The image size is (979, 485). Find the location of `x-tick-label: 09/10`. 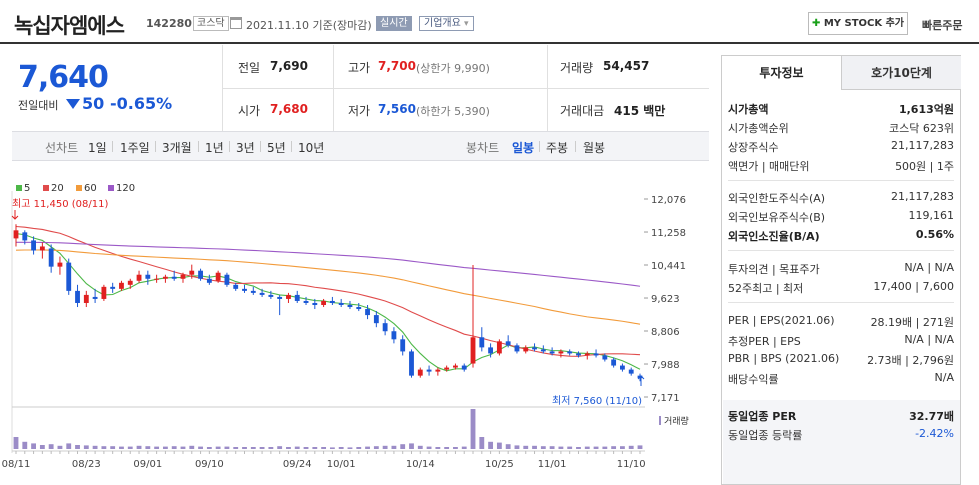

x-tick-label: 09/10 is located at coordinates (209, 464).